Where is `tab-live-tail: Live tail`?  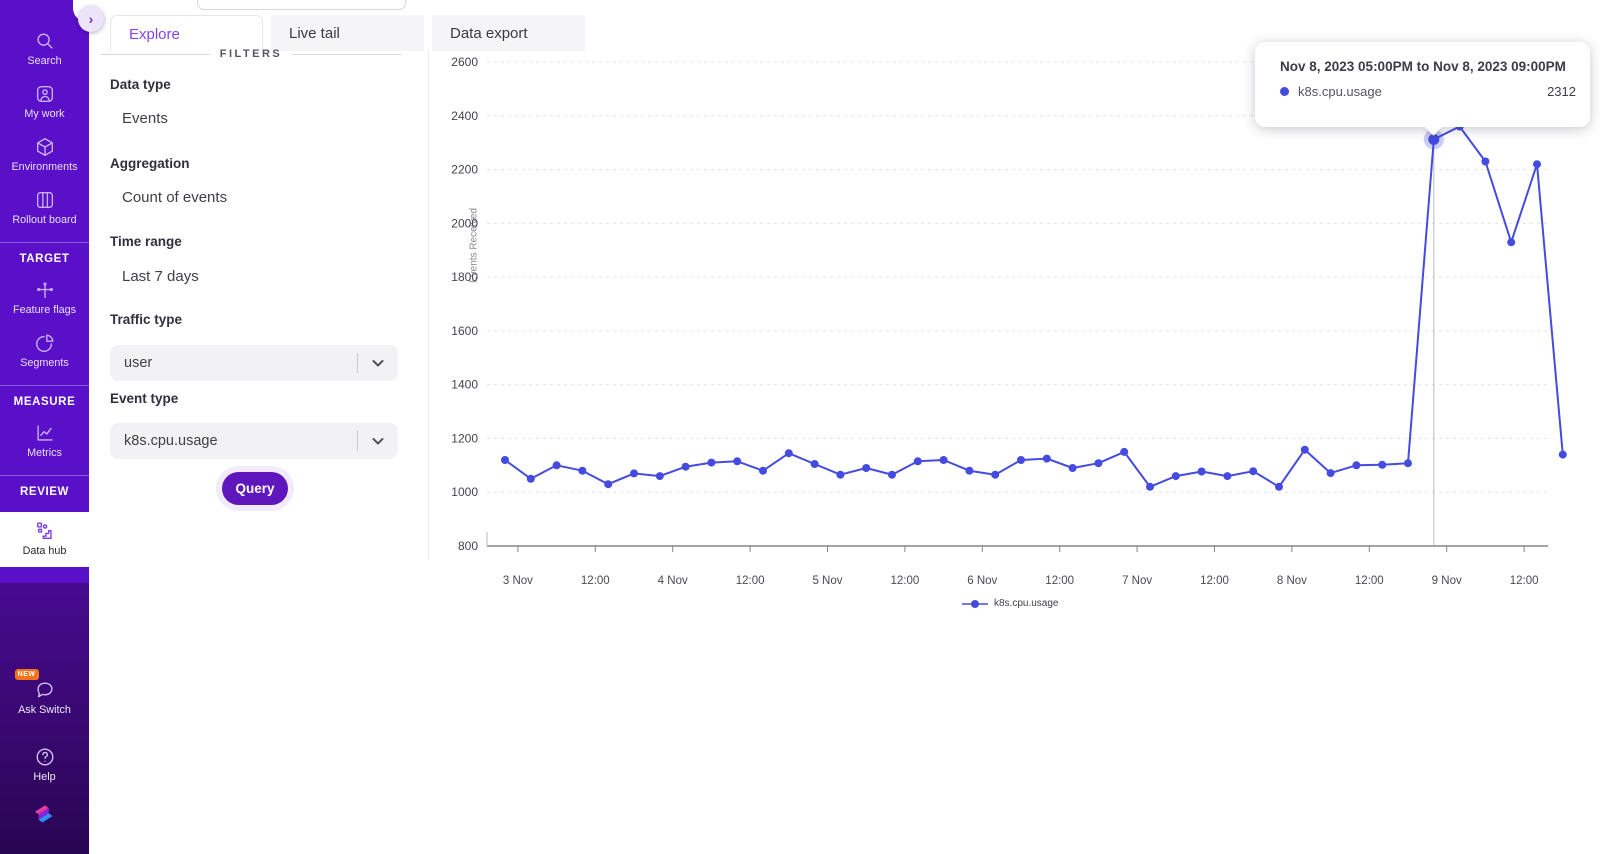 tab-live-tail: Live tail is located at coordinates (347, 33).